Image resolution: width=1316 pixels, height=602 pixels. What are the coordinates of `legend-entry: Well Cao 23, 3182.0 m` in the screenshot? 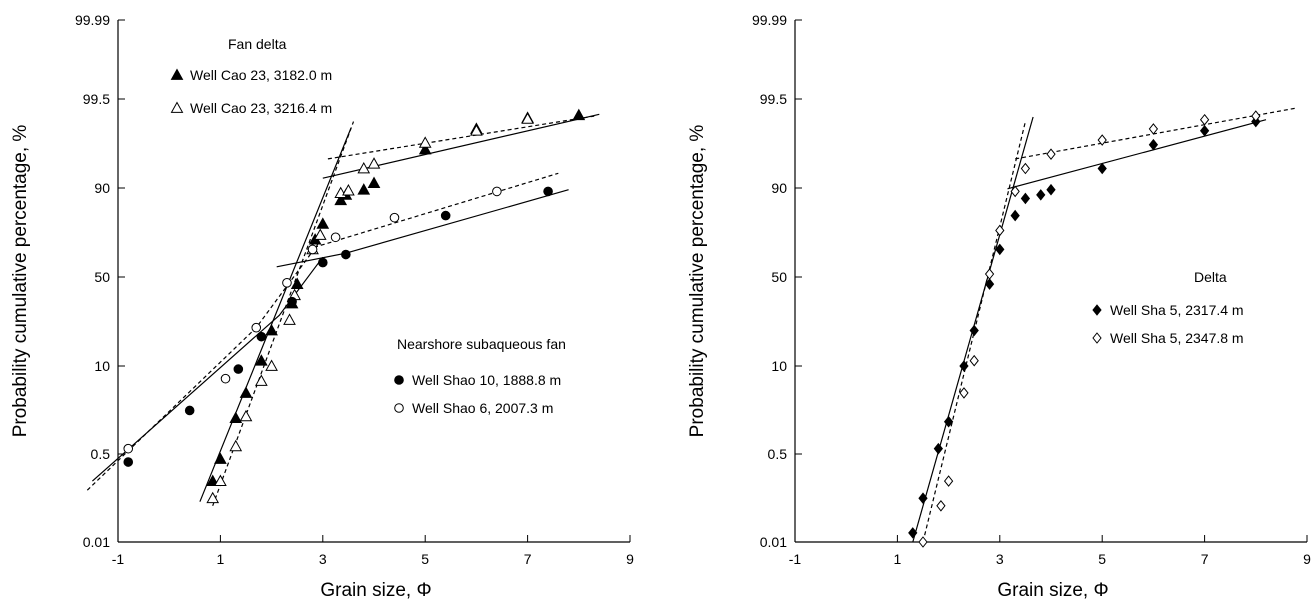 It's located at (261, 75).